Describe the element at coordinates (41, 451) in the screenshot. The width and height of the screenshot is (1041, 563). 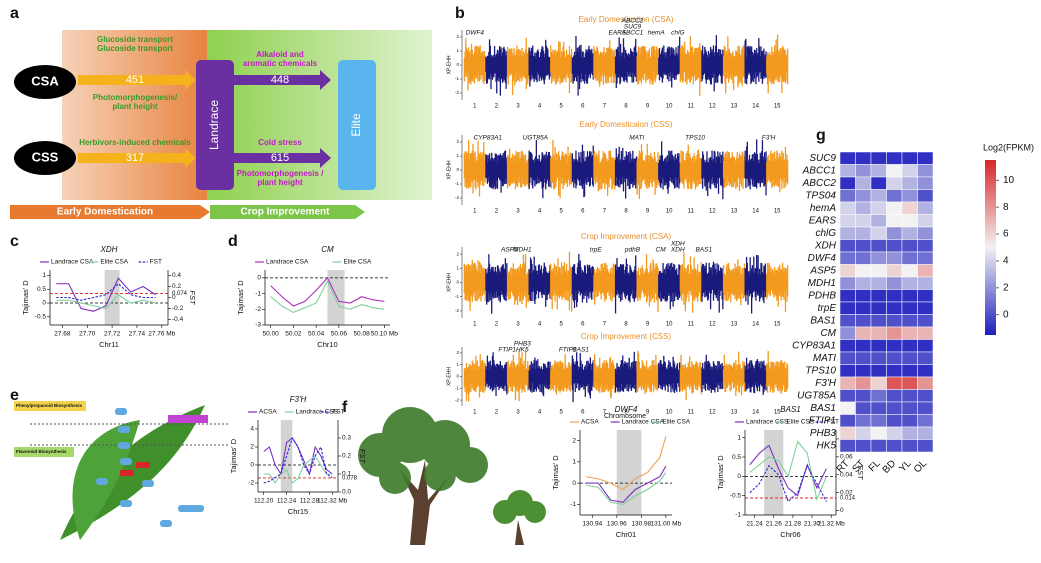
I see `pathway-label: Flavonoid Biosynthesis` at that location.